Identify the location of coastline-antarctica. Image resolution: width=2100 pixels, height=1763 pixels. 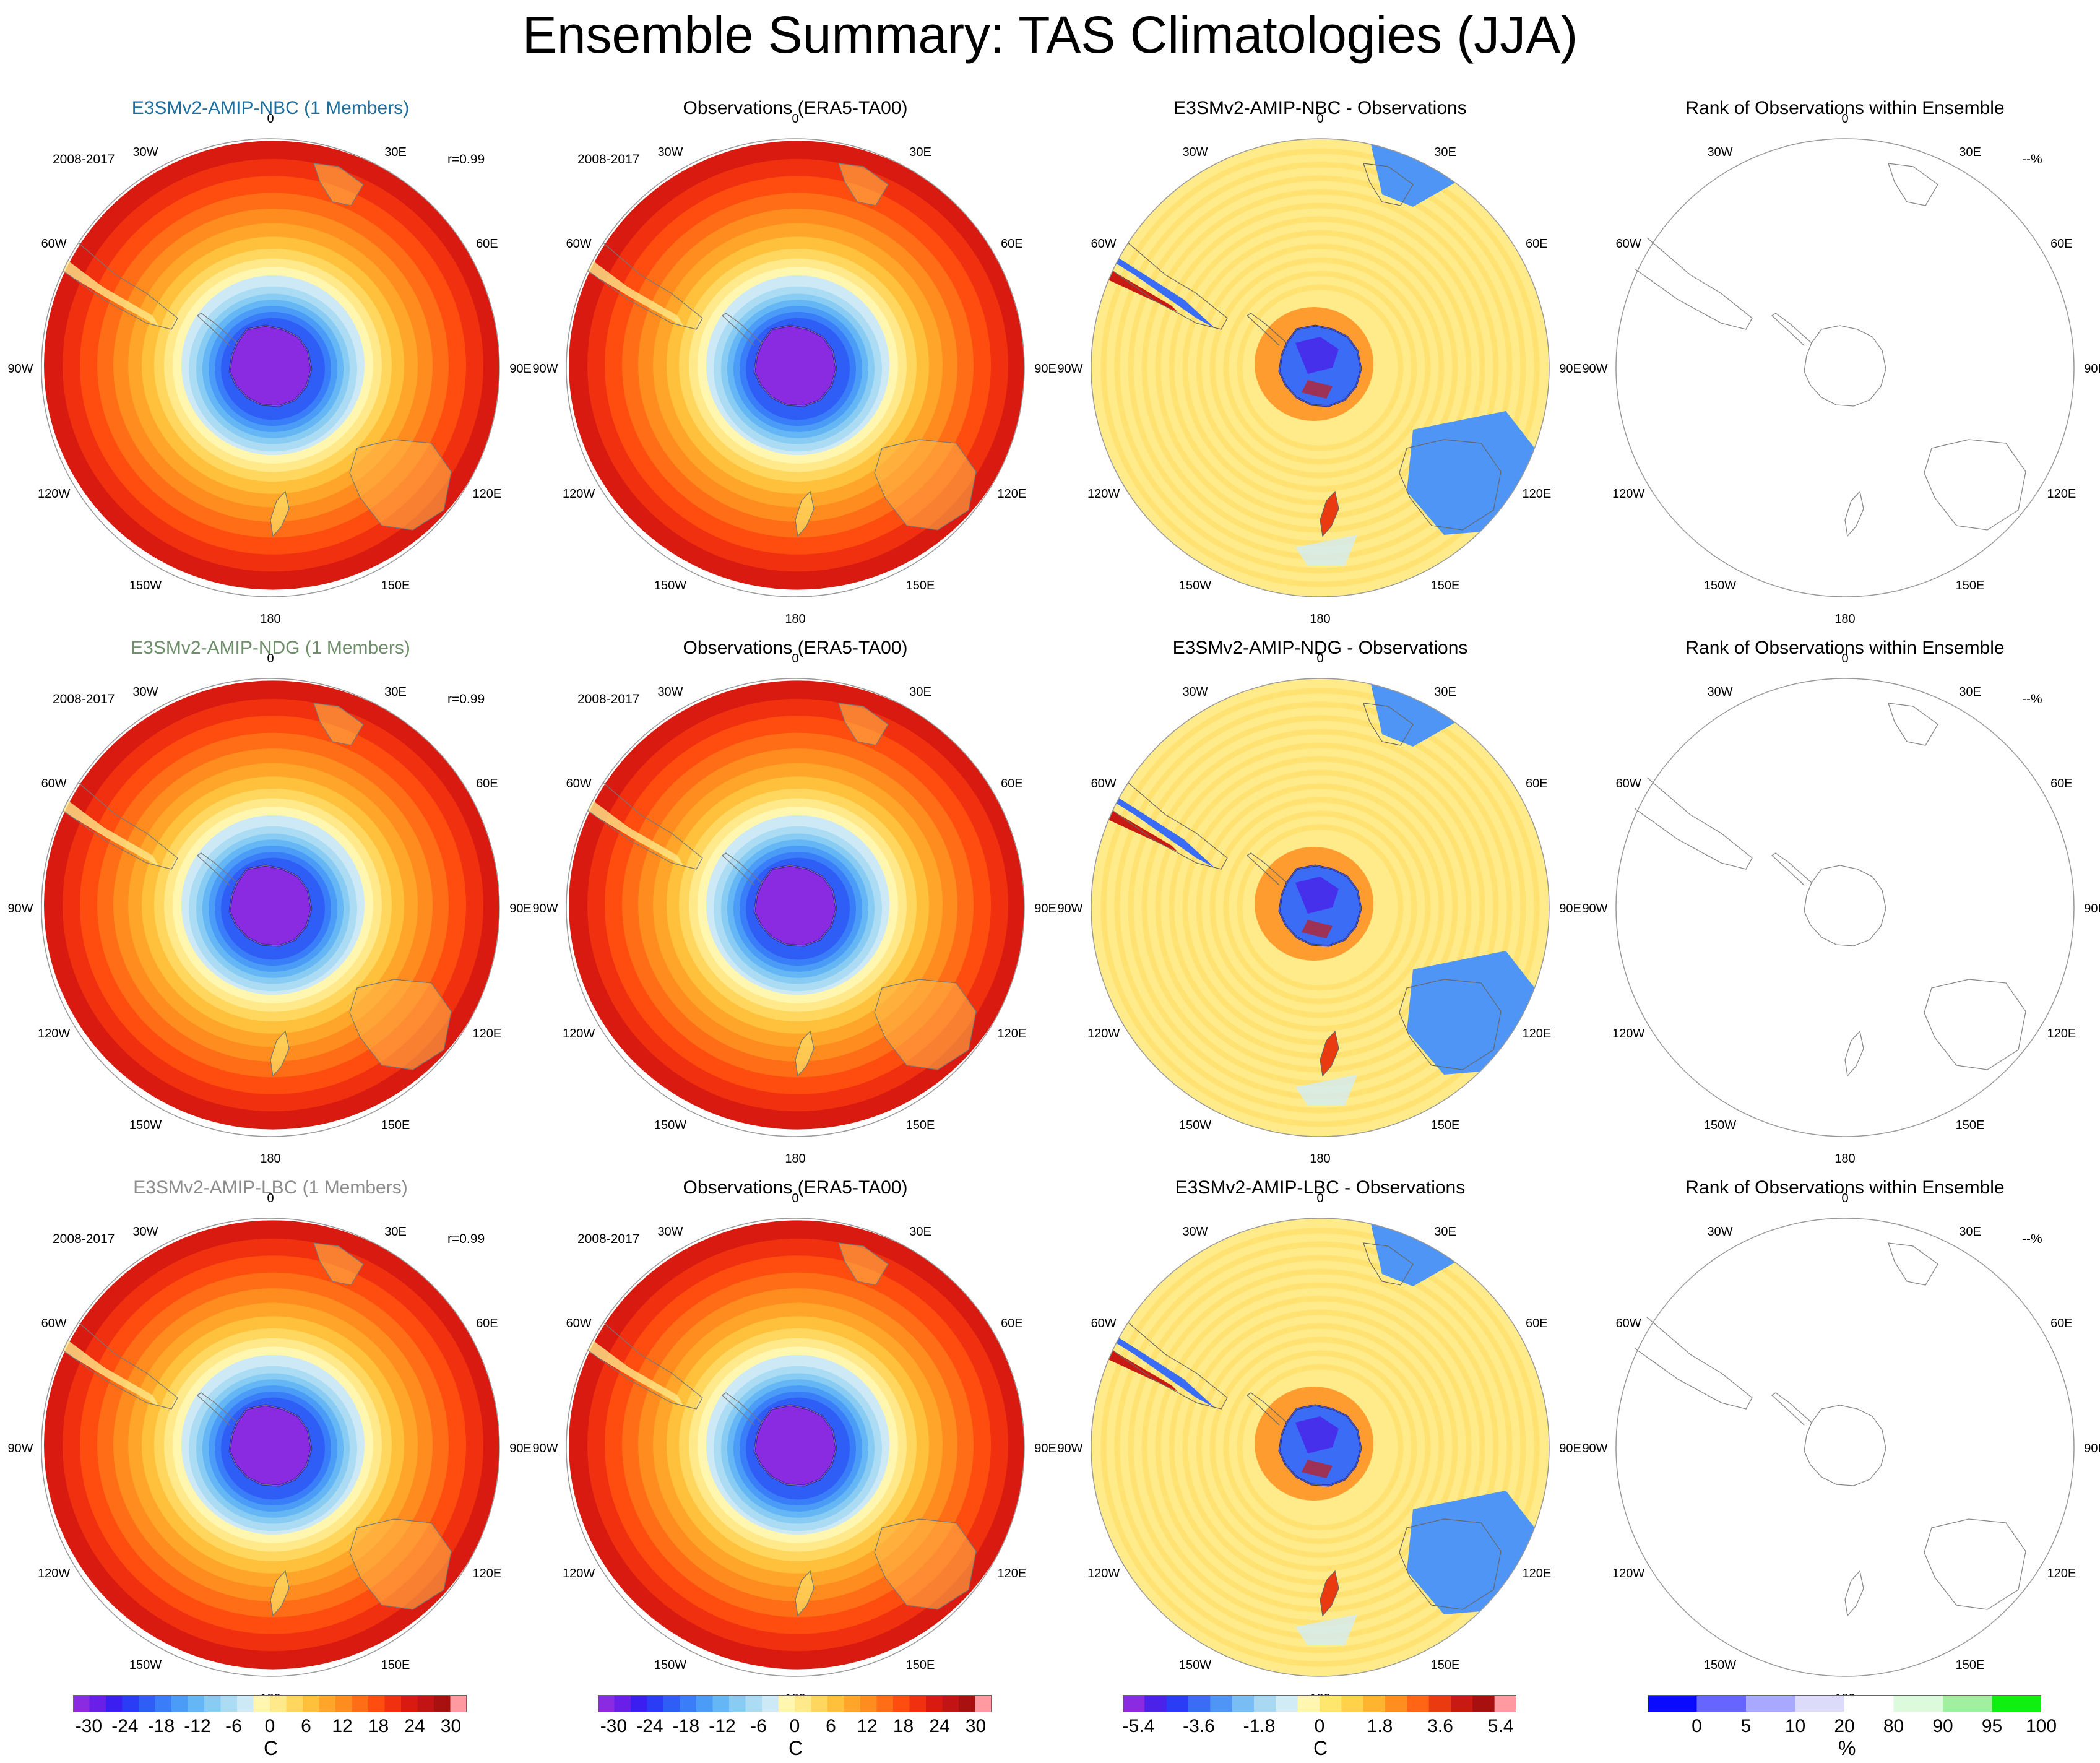
(795, 1446).